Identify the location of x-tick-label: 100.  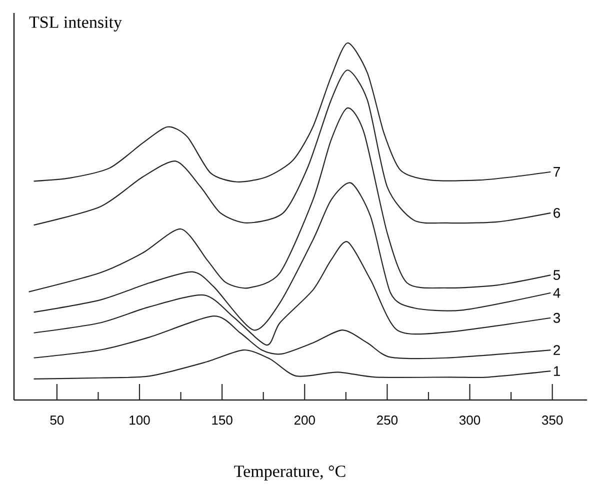
(140, 420).